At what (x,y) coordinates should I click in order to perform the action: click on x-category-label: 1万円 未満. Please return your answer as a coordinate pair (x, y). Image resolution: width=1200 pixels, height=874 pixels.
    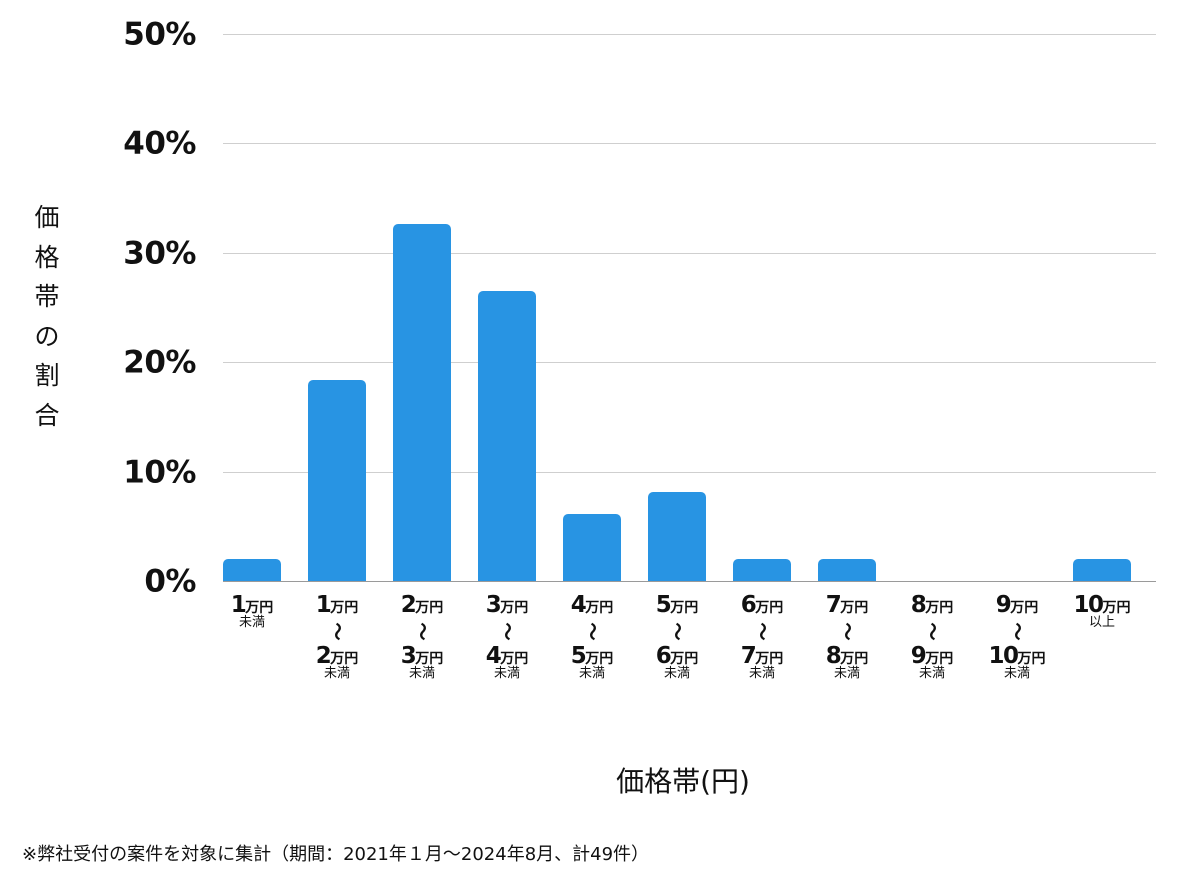
    Looking at the image, I should click on (252, 612).